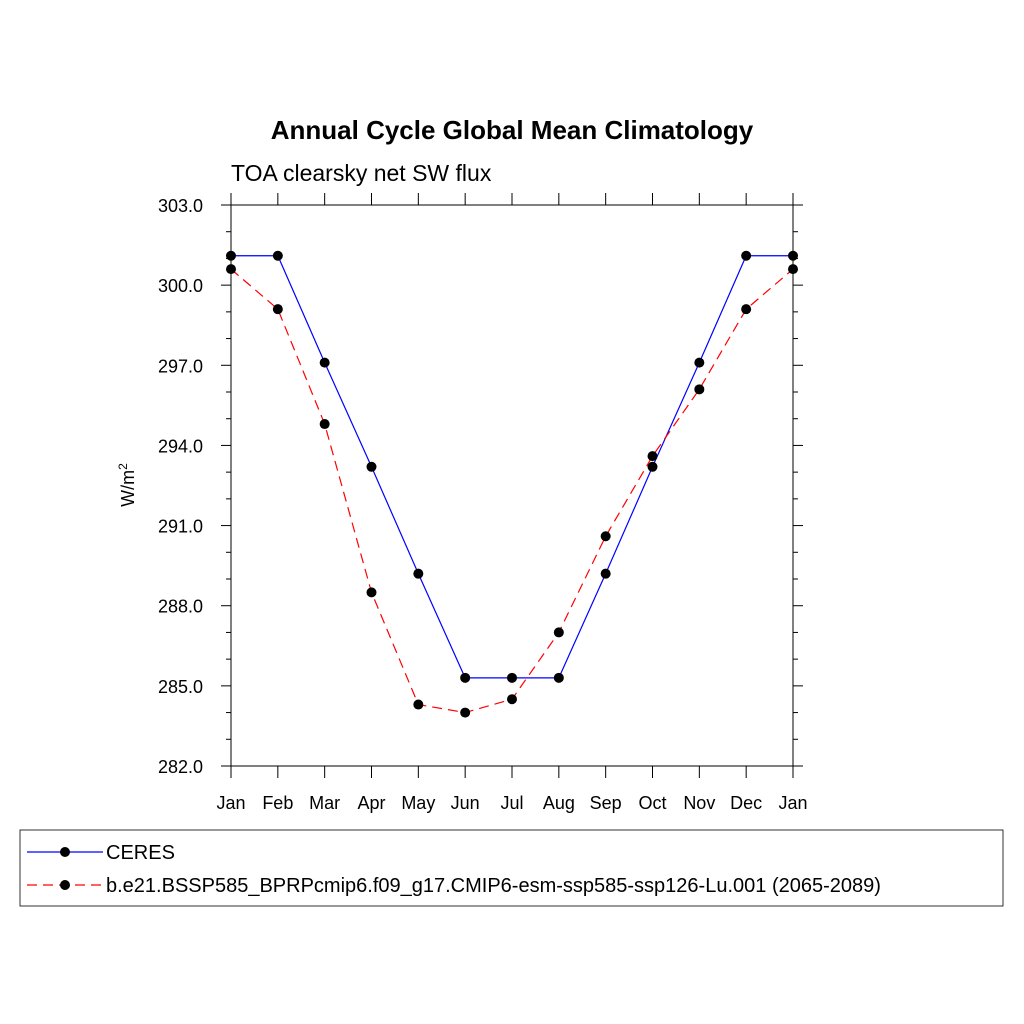 The width and height of the screenshot is (1024, 1024). I want to click on chart-subtitle: TOA clearsky net SW flux, so click(361, 173).